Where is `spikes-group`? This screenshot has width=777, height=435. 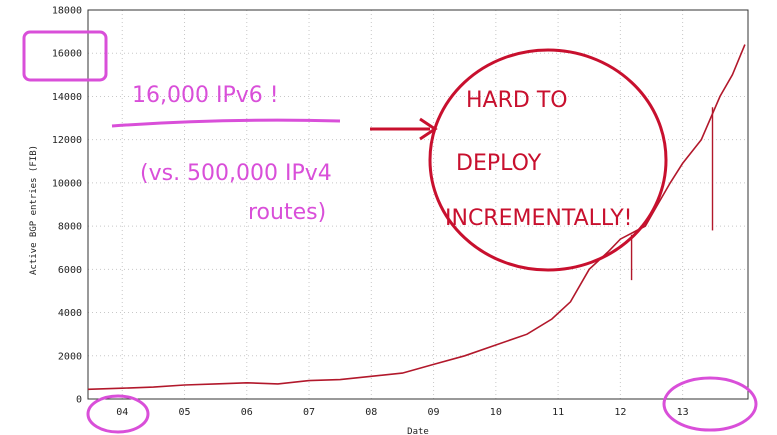 spikes-group is located at coordinates (672, 194).